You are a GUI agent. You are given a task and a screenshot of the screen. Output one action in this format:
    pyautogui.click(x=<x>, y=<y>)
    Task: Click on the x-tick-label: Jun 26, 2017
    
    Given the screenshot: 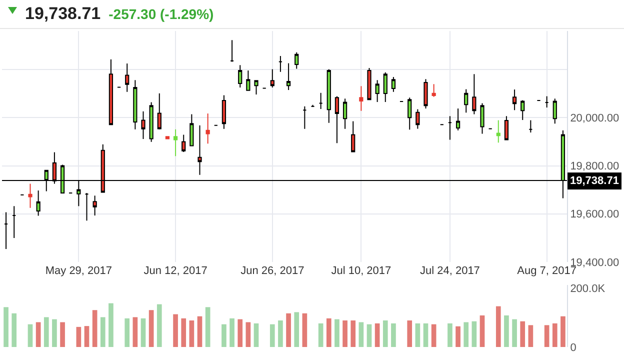 What is the action you would take?
    pyautogui.click(x=272, y=271)
    